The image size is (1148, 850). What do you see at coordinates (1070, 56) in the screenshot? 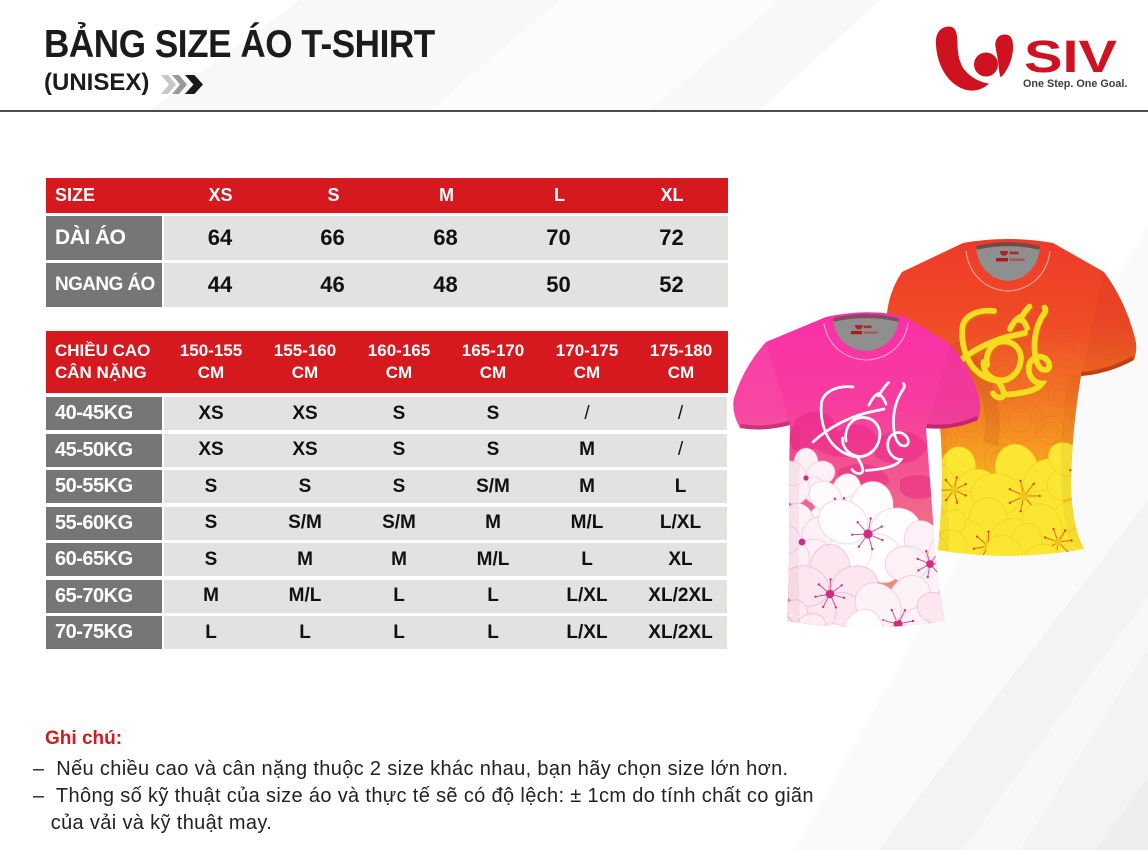
I see `svg-text: SIV` at bounding box center [1070, 56].